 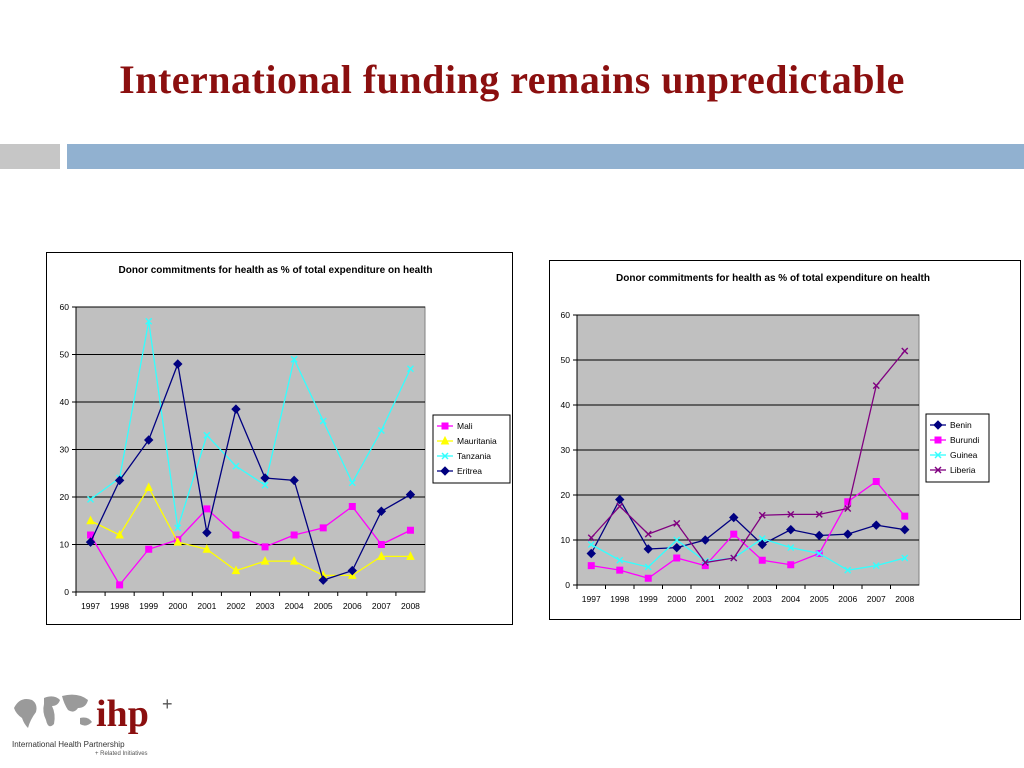 I want to click on x-tick-label: 2005, so click(x=819, y=599).